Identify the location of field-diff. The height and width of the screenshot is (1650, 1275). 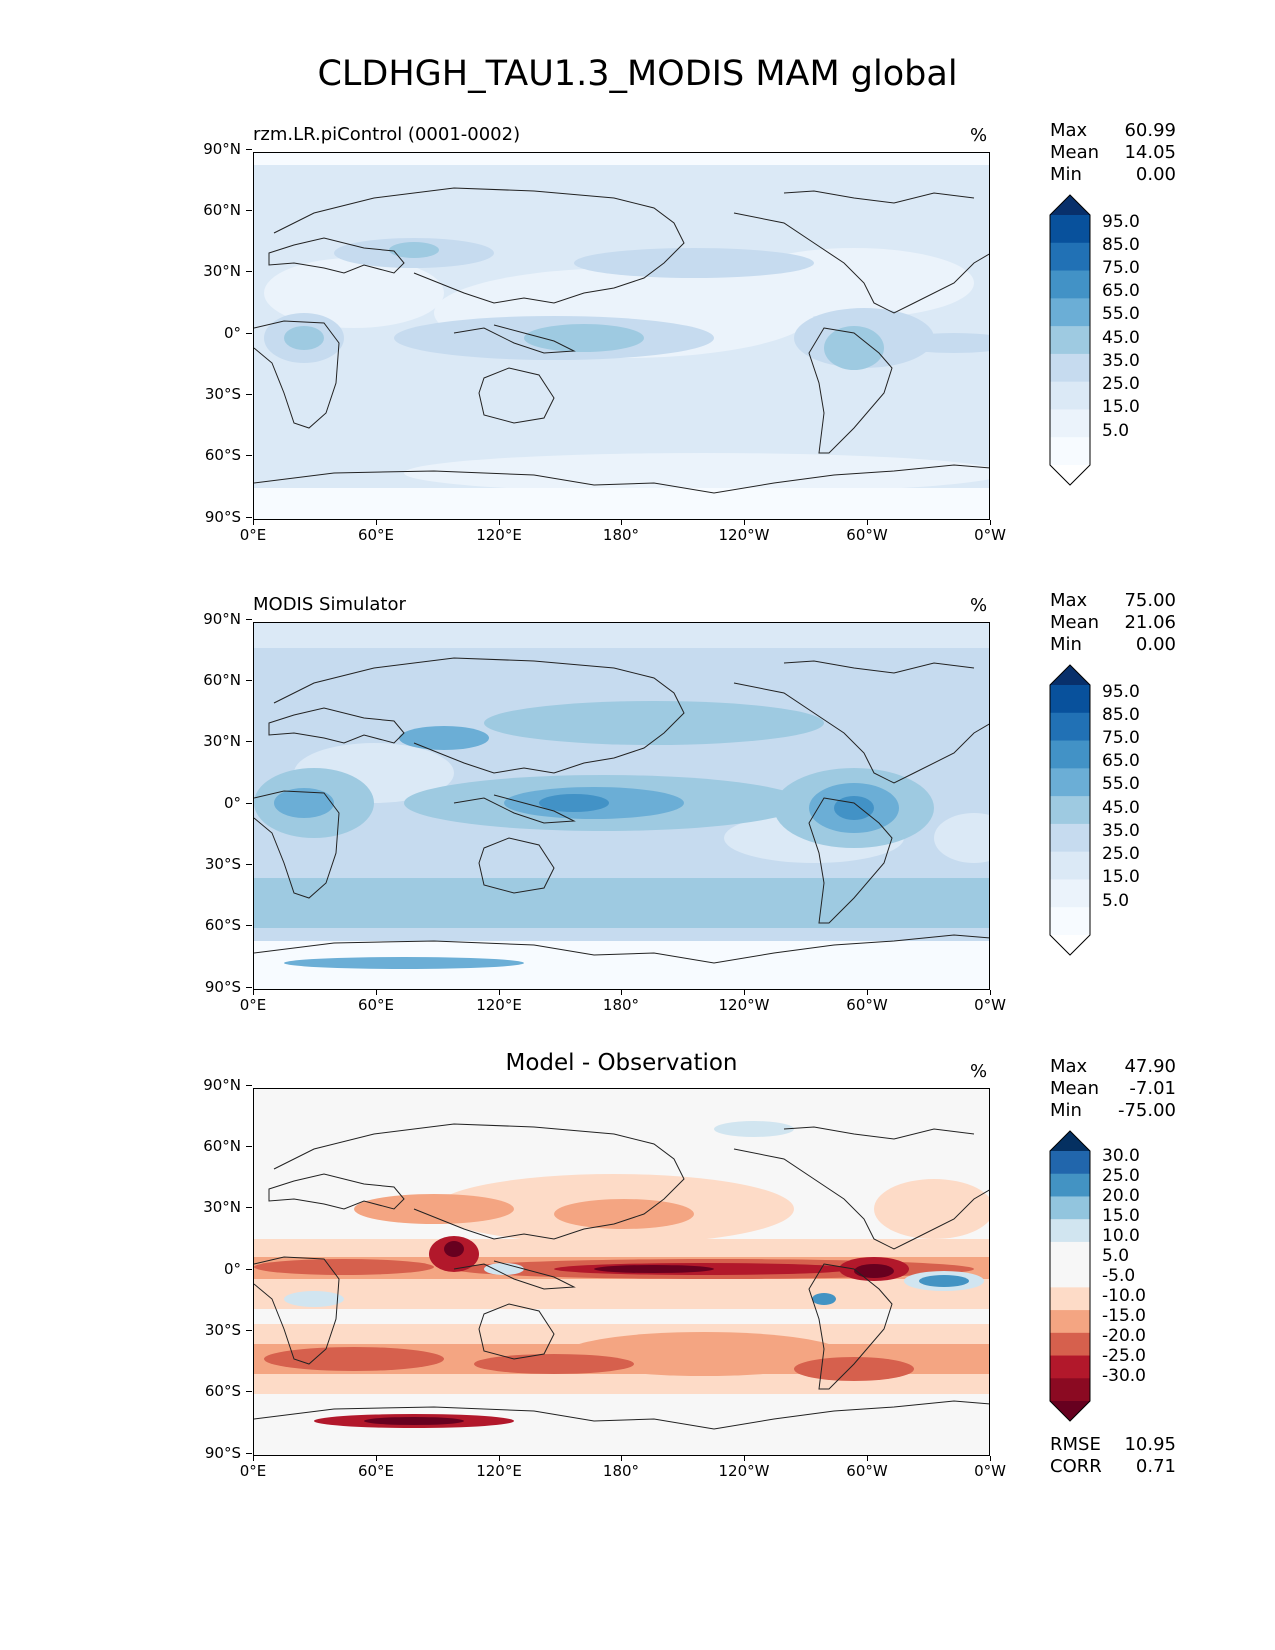
(621, 1274).